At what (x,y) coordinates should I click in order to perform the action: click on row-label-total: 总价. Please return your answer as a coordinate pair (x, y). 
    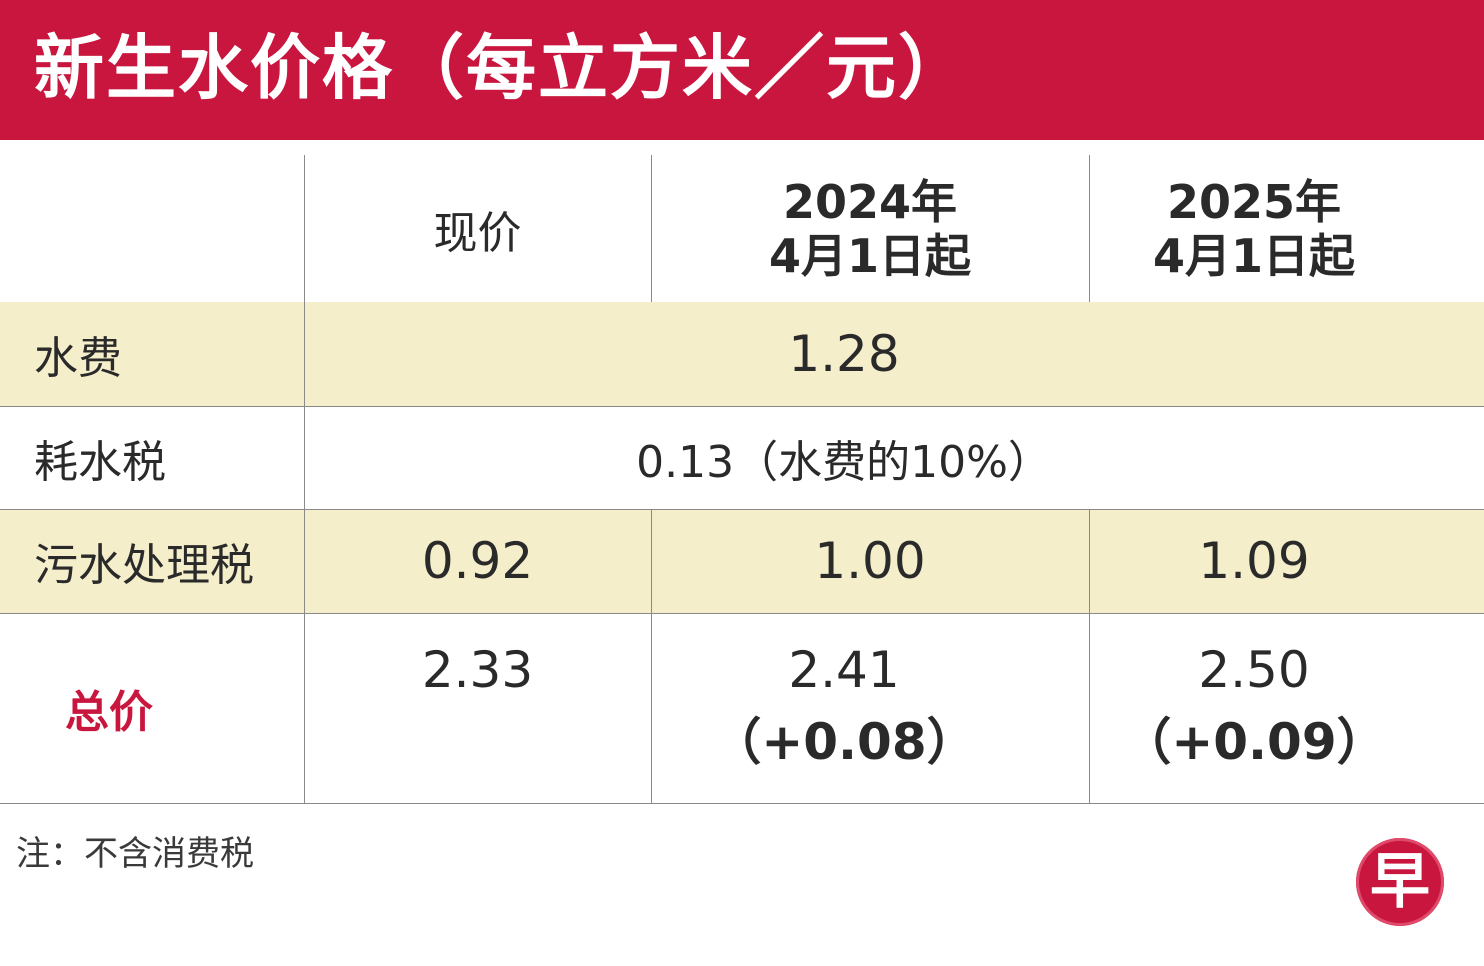
    Looking at the image, I should click on (109, 712).